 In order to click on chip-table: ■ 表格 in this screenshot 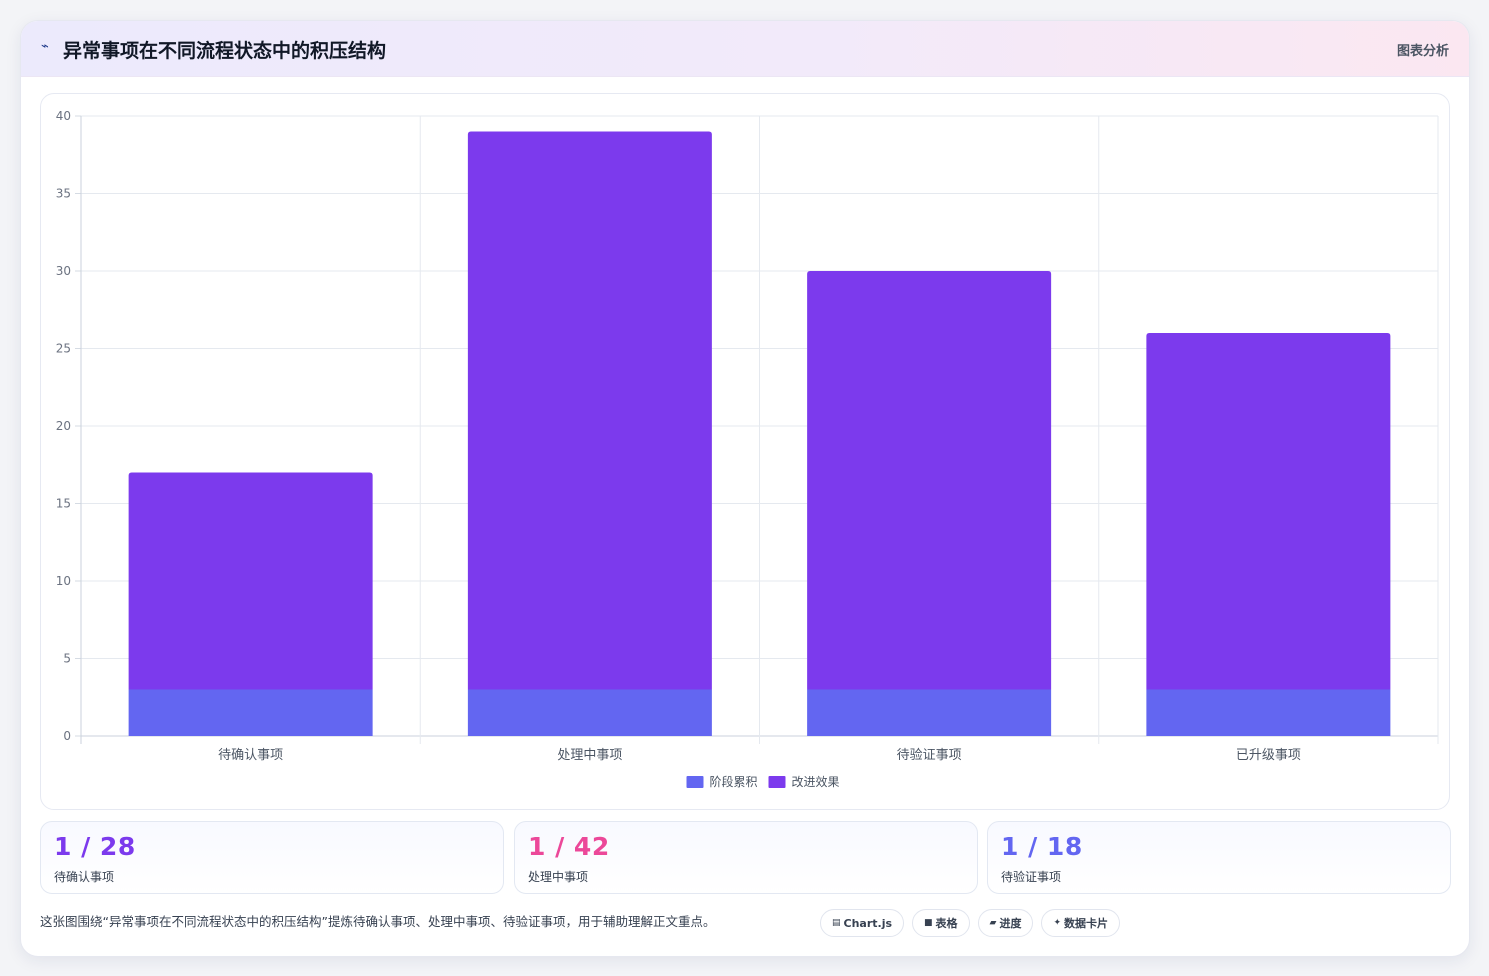, I will do `click(941, 923)`.